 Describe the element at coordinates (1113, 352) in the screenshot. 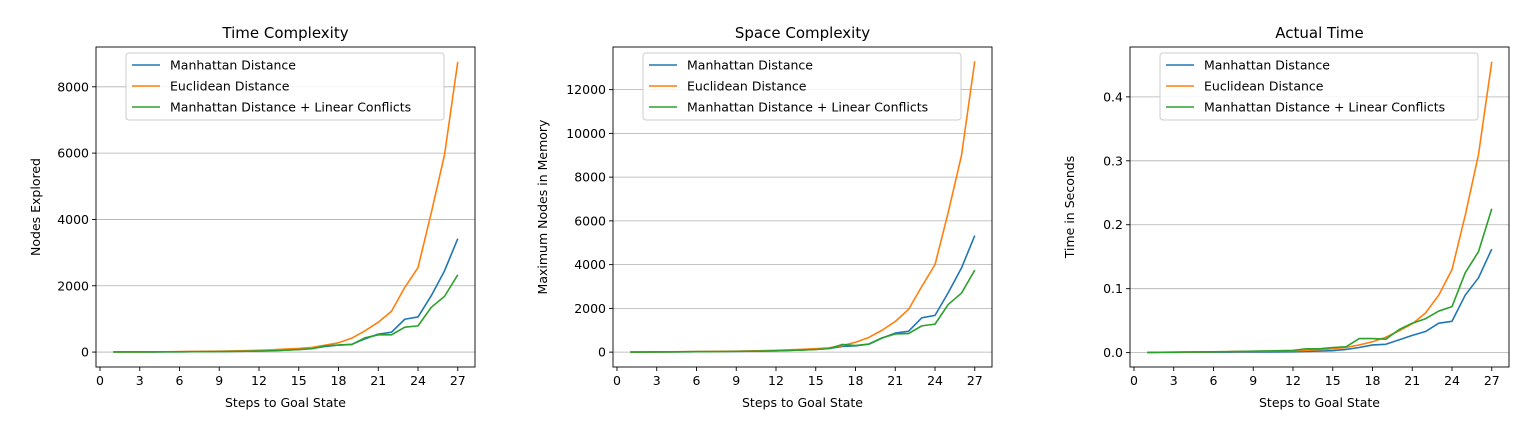

I see `y-tick-label: 0.0` at that location.